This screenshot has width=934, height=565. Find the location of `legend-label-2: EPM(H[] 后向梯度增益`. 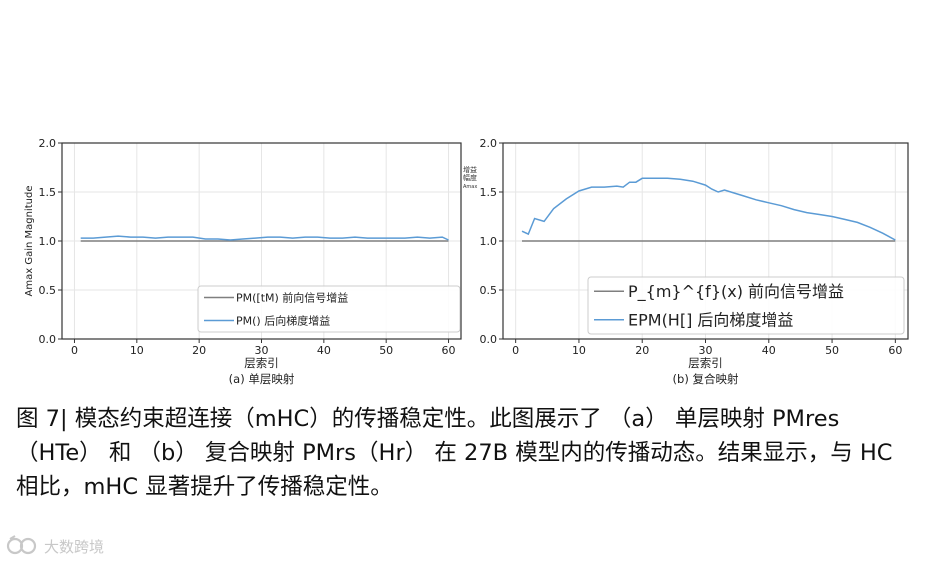

legend-label-2: EPM(H[] 后向梯度增益 is located at coordinates (710, 320).